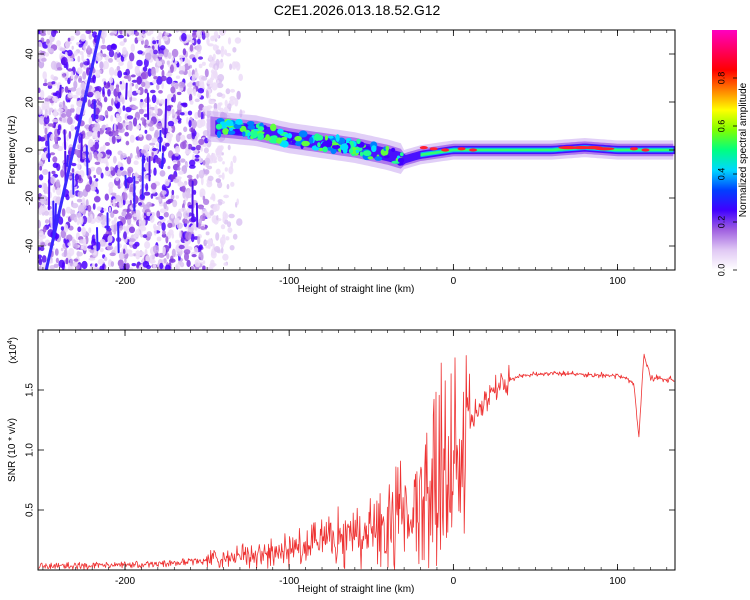 The image size is (750, 600). I want to click on y-tick-label: -20, so click(30, 197).